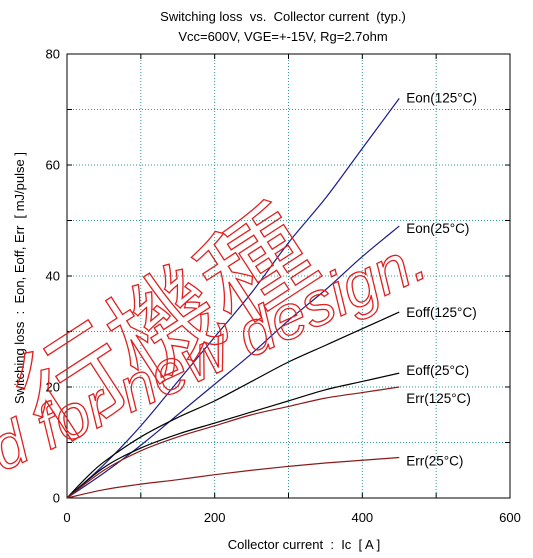 The width and height of the screenshot is (533, 558). What do you see at coordinates (233, 442) in the screenshot?
I see `series-line-err-125-c` at bounding box center [233, 442].